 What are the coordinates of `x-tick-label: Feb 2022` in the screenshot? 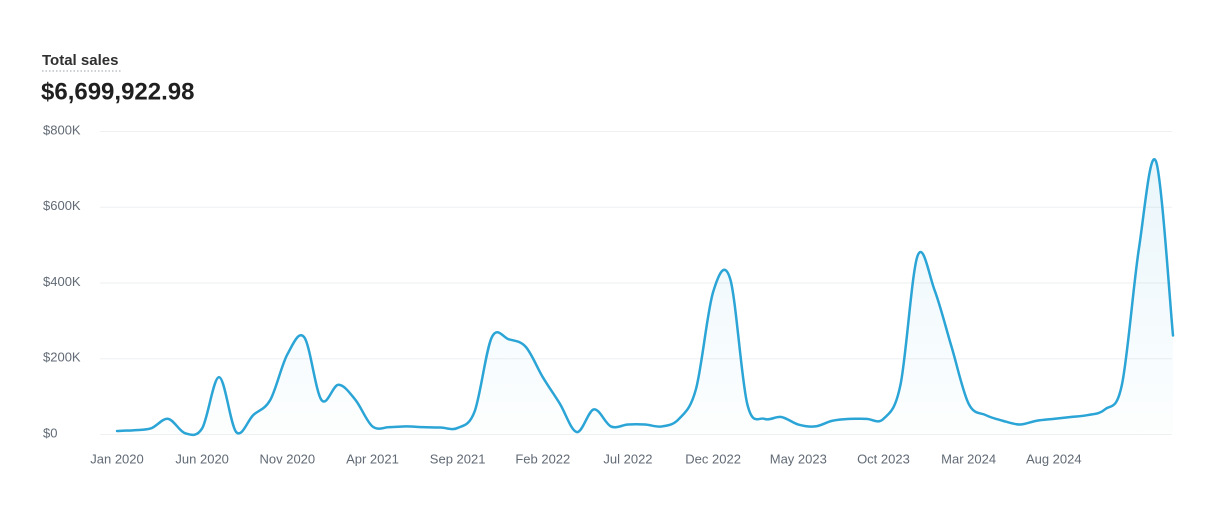 It's located at (542, 458).